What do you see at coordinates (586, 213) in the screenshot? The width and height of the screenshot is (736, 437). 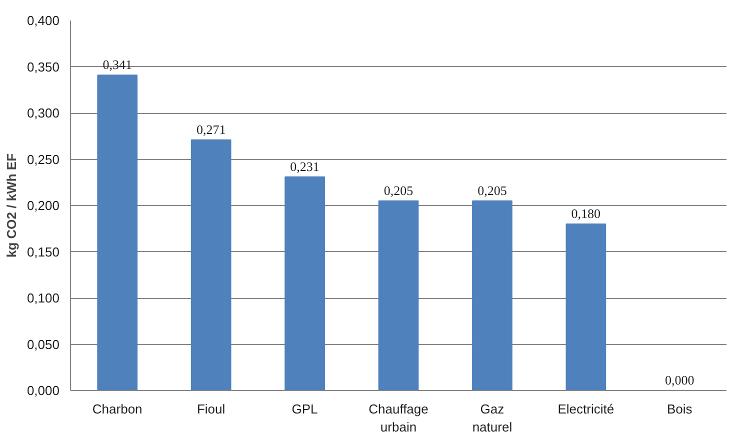 I see `data-label: 0,180` at bounding box center [586, 213].